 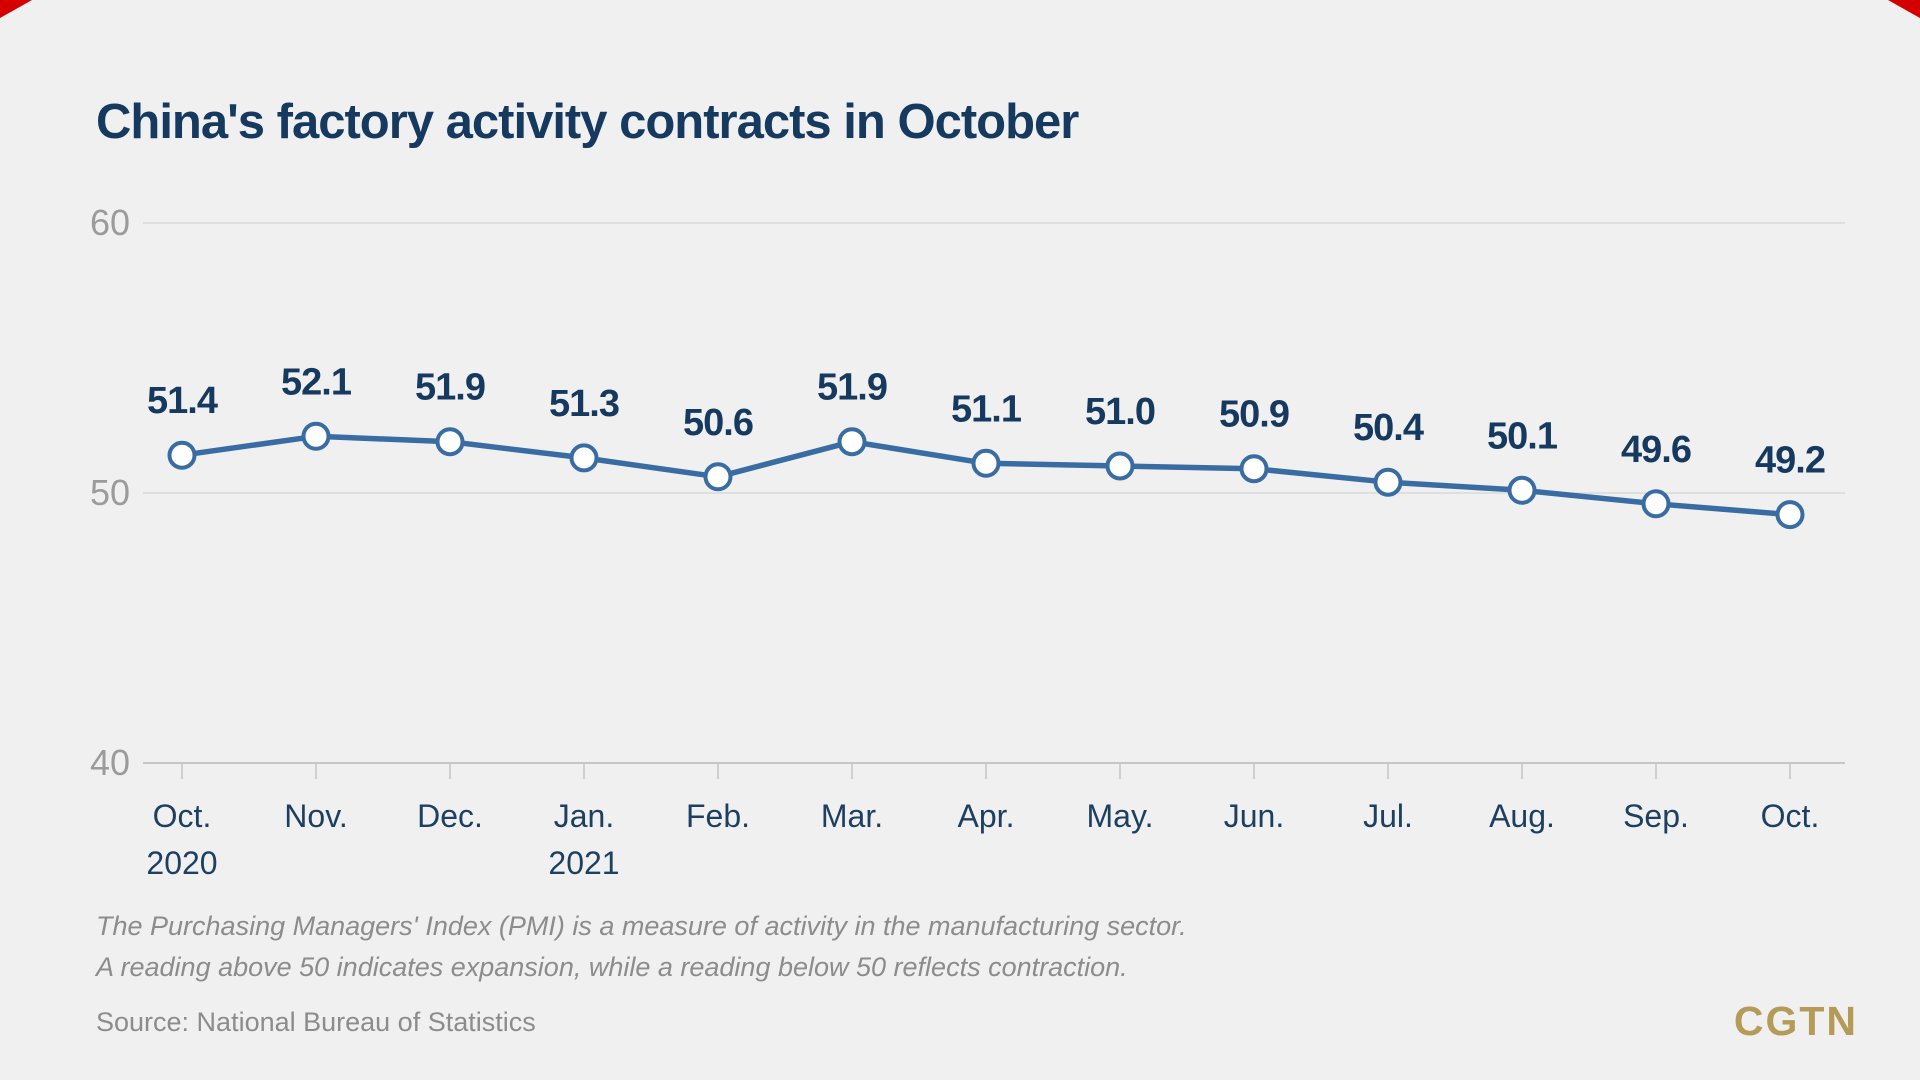 What do you see at coordinates (1254, 415) in the screenshot?
I see `data-label-8: 50.9` at bounding box center [1254, 415].